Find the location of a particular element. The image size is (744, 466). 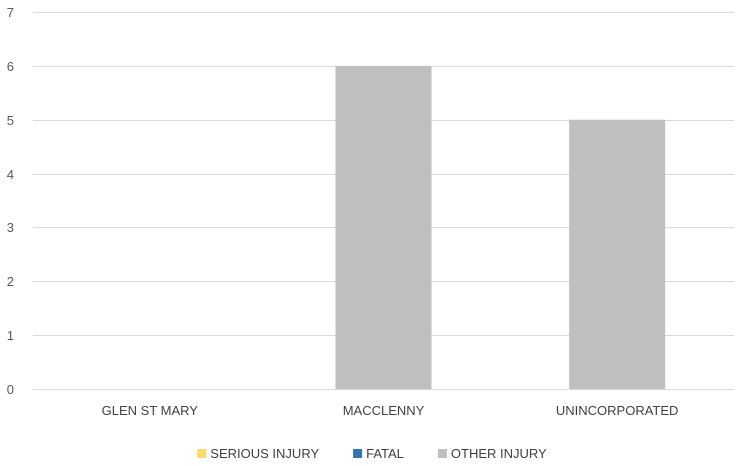

y-tick-label: 3 is located at coordinates (10, 227).